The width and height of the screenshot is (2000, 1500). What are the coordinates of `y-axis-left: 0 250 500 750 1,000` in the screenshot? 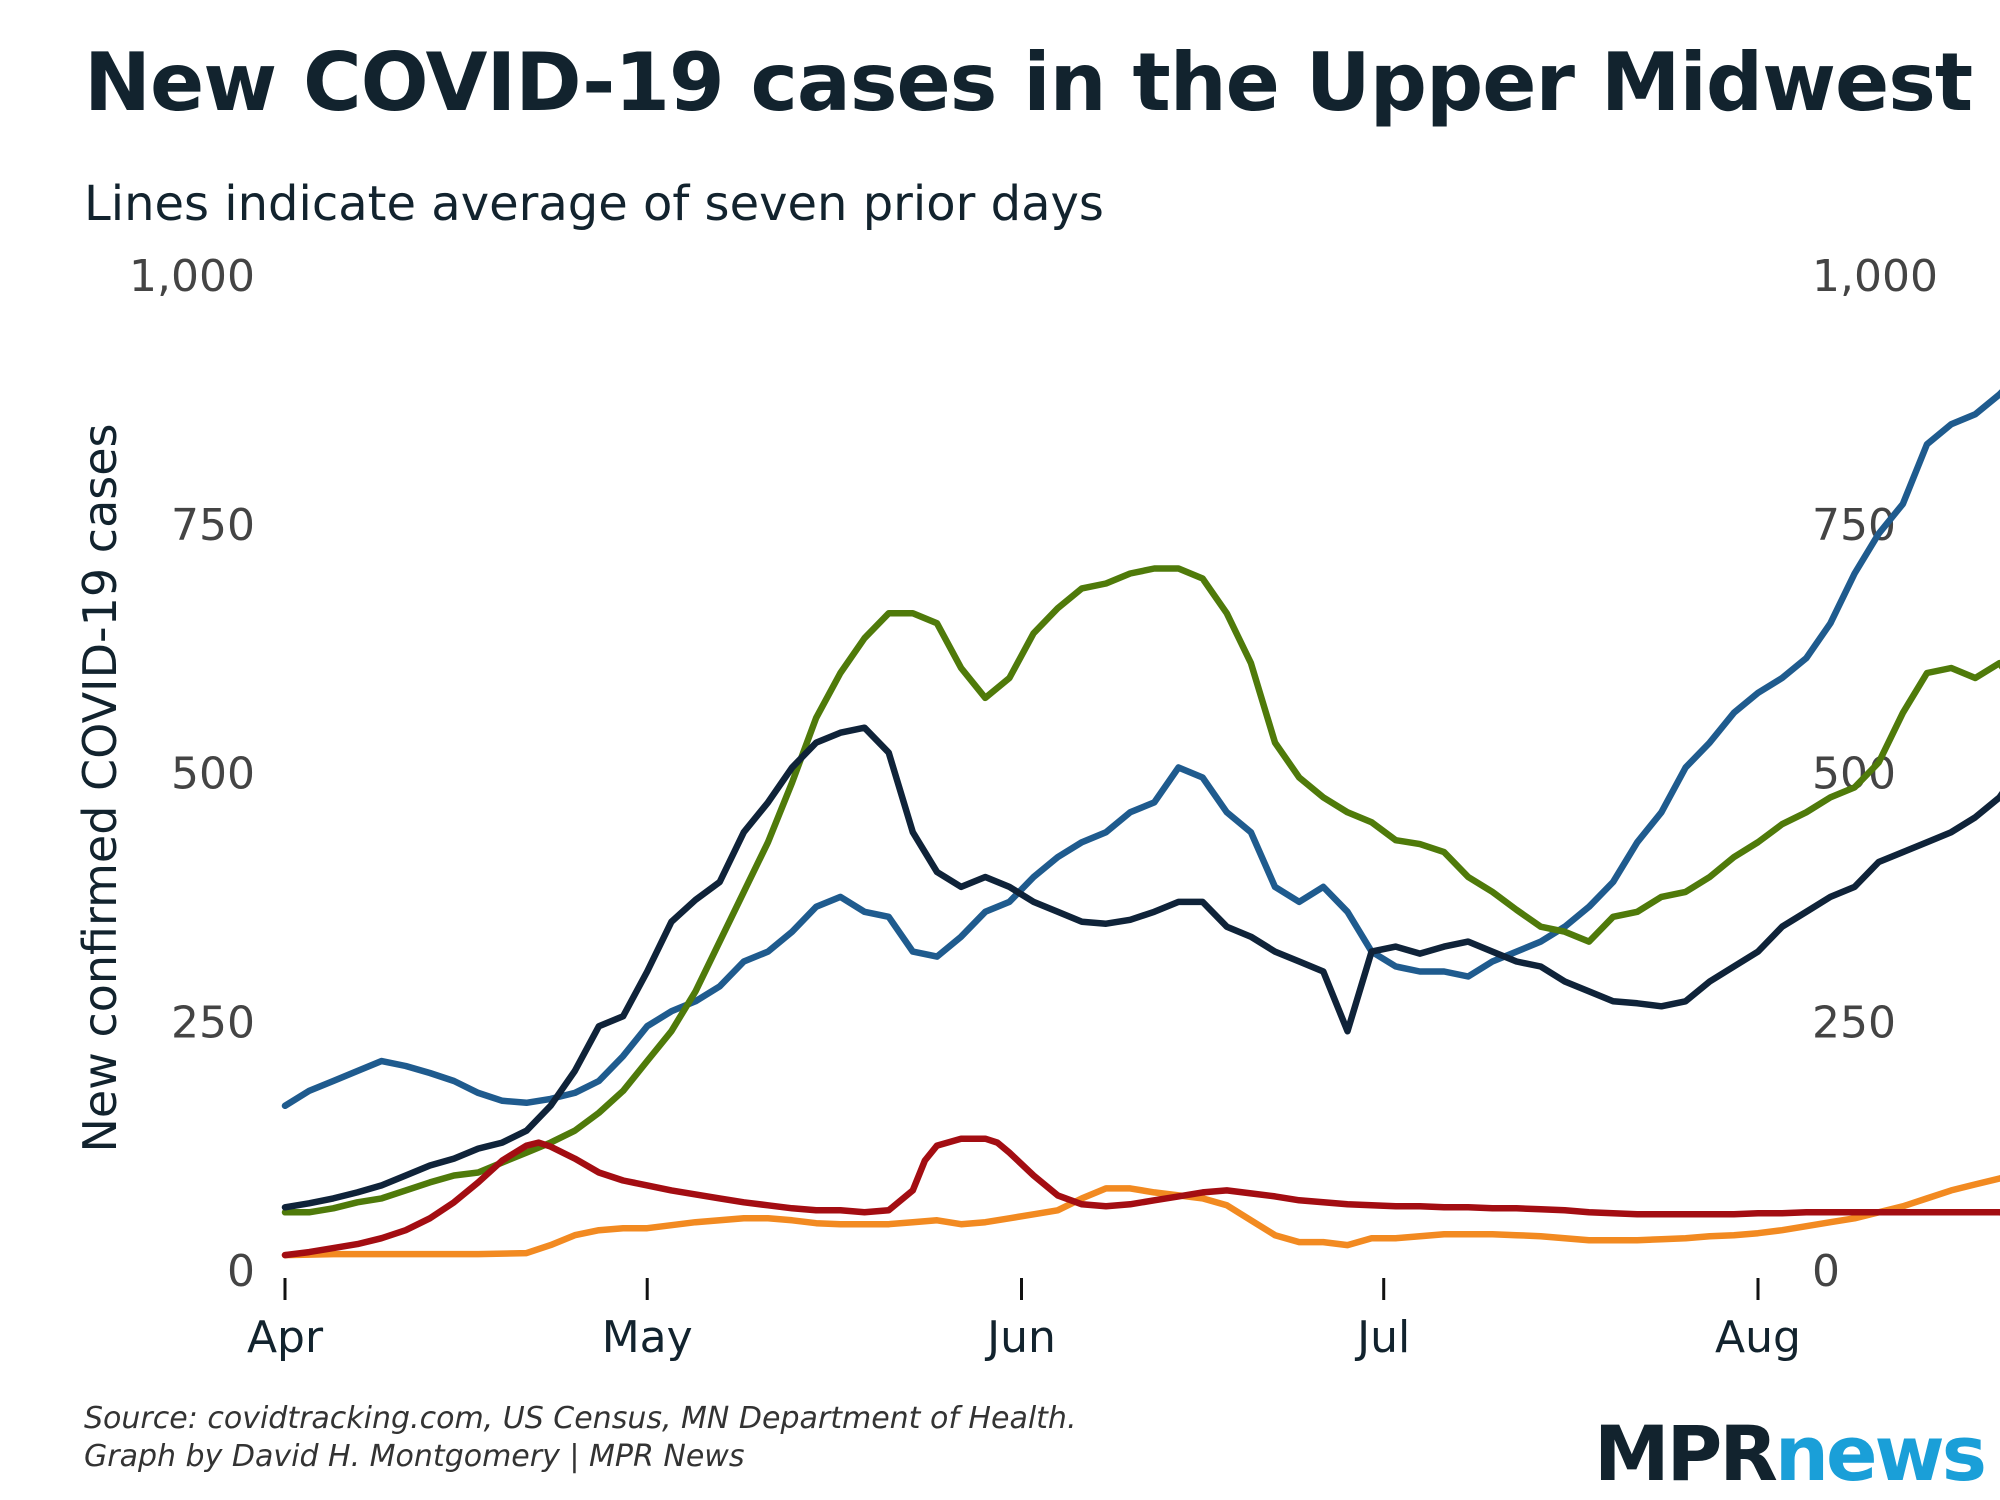 It's located at (192, 774).